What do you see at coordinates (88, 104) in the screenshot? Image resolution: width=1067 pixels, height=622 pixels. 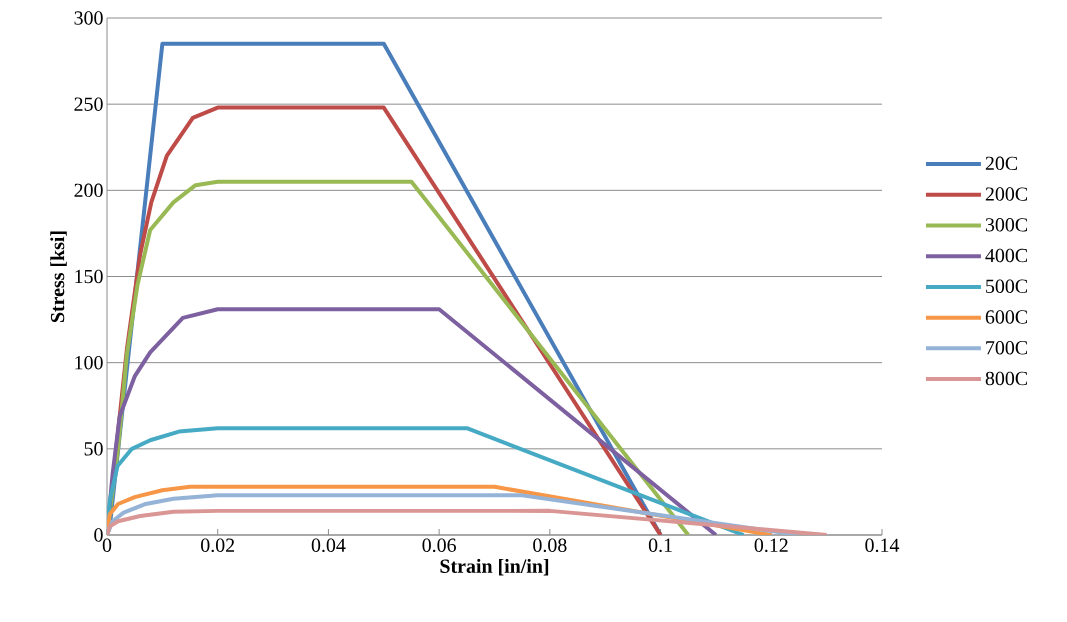 I see `y-tick-label: 250` at bounding box center [88, 104].